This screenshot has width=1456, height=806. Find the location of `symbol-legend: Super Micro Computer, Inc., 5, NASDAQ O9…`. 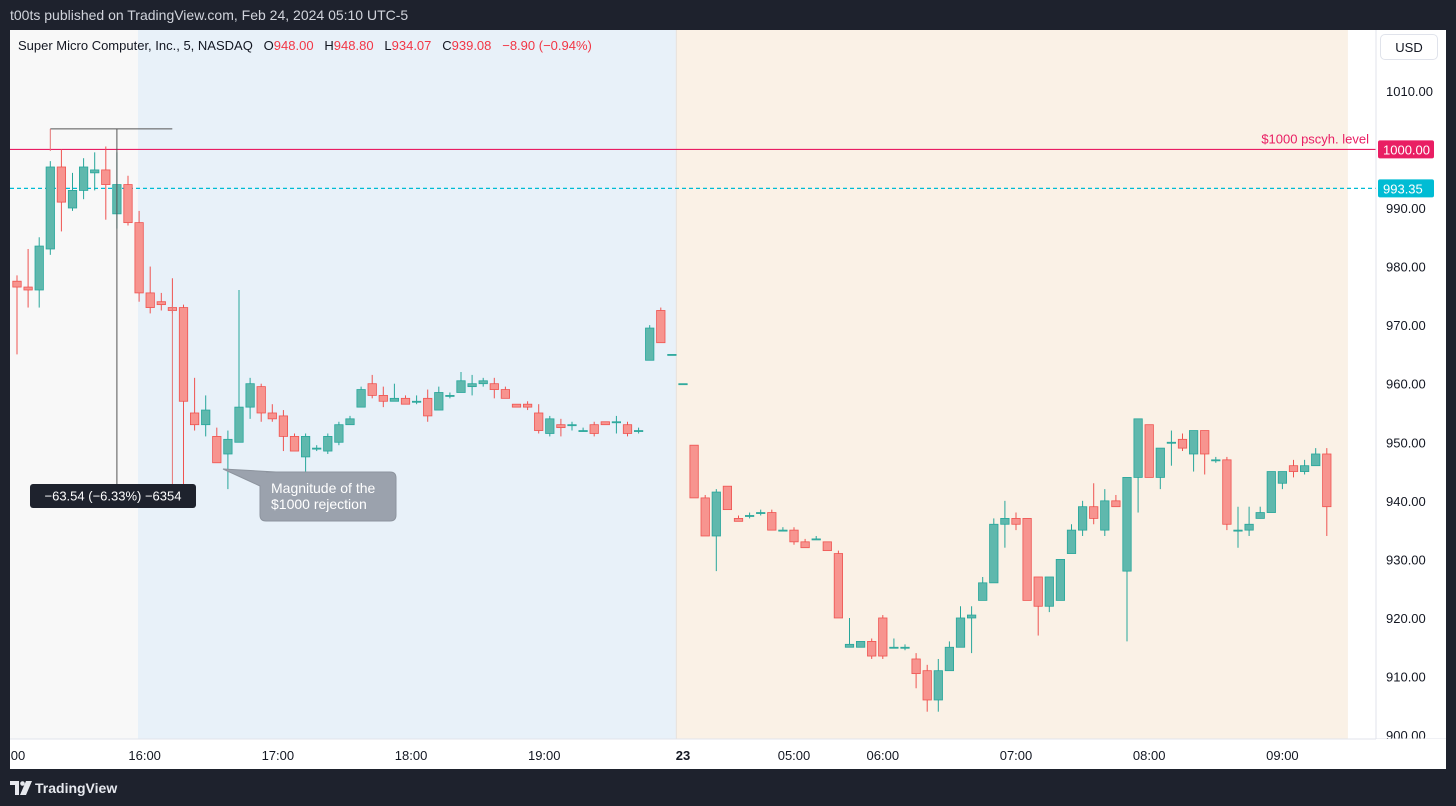

symbol-legend: Super Micro Computer, Inc., 5, NASDAQ O9… is located at coordinates (305, 45).